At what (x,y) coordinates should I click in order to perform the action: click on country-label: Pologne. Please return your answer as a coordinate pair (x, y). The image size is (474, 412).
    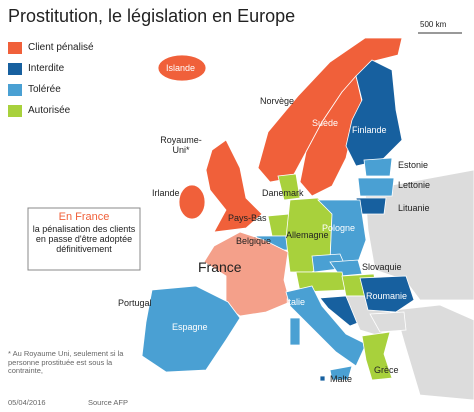
    Looking at the image, I should click on (339, 228).